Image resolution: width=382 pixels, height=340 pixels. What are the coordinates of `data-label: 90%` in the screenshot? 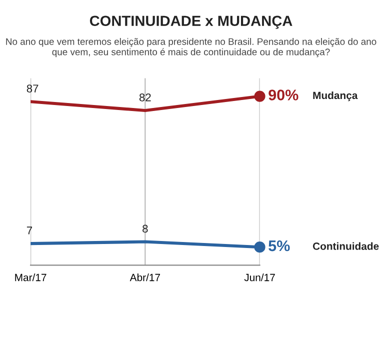 It's located at (283, 95).